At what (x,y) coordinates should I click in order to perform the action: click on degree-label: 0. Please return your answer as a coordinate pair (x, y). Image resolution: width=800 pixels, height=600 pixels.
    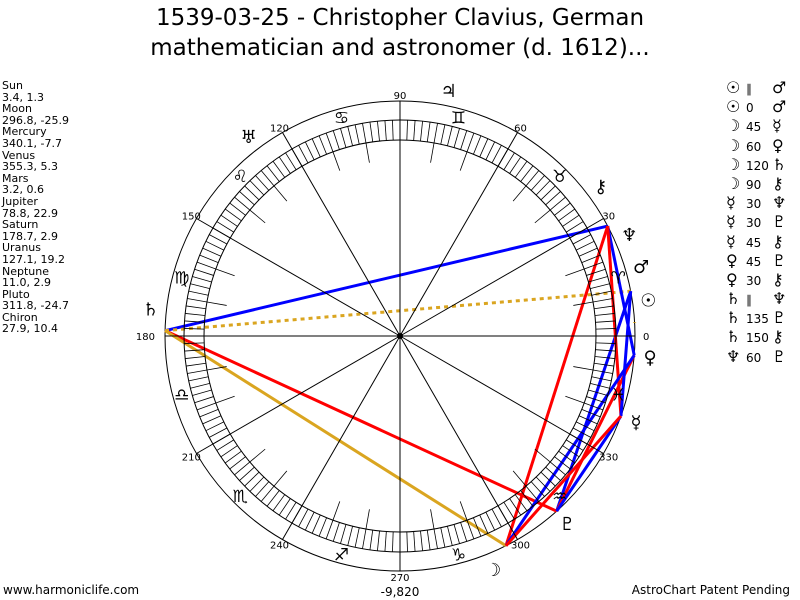
    Looking at the image, I should click on (646, 337).